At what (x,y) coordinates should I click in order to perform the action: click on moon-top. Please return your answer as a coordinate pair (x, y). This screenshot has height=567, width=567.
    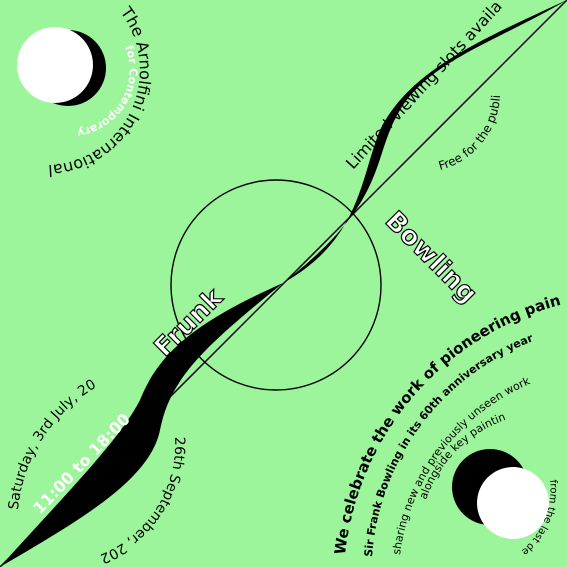
    Looking at the image, I should click on (55, 65).